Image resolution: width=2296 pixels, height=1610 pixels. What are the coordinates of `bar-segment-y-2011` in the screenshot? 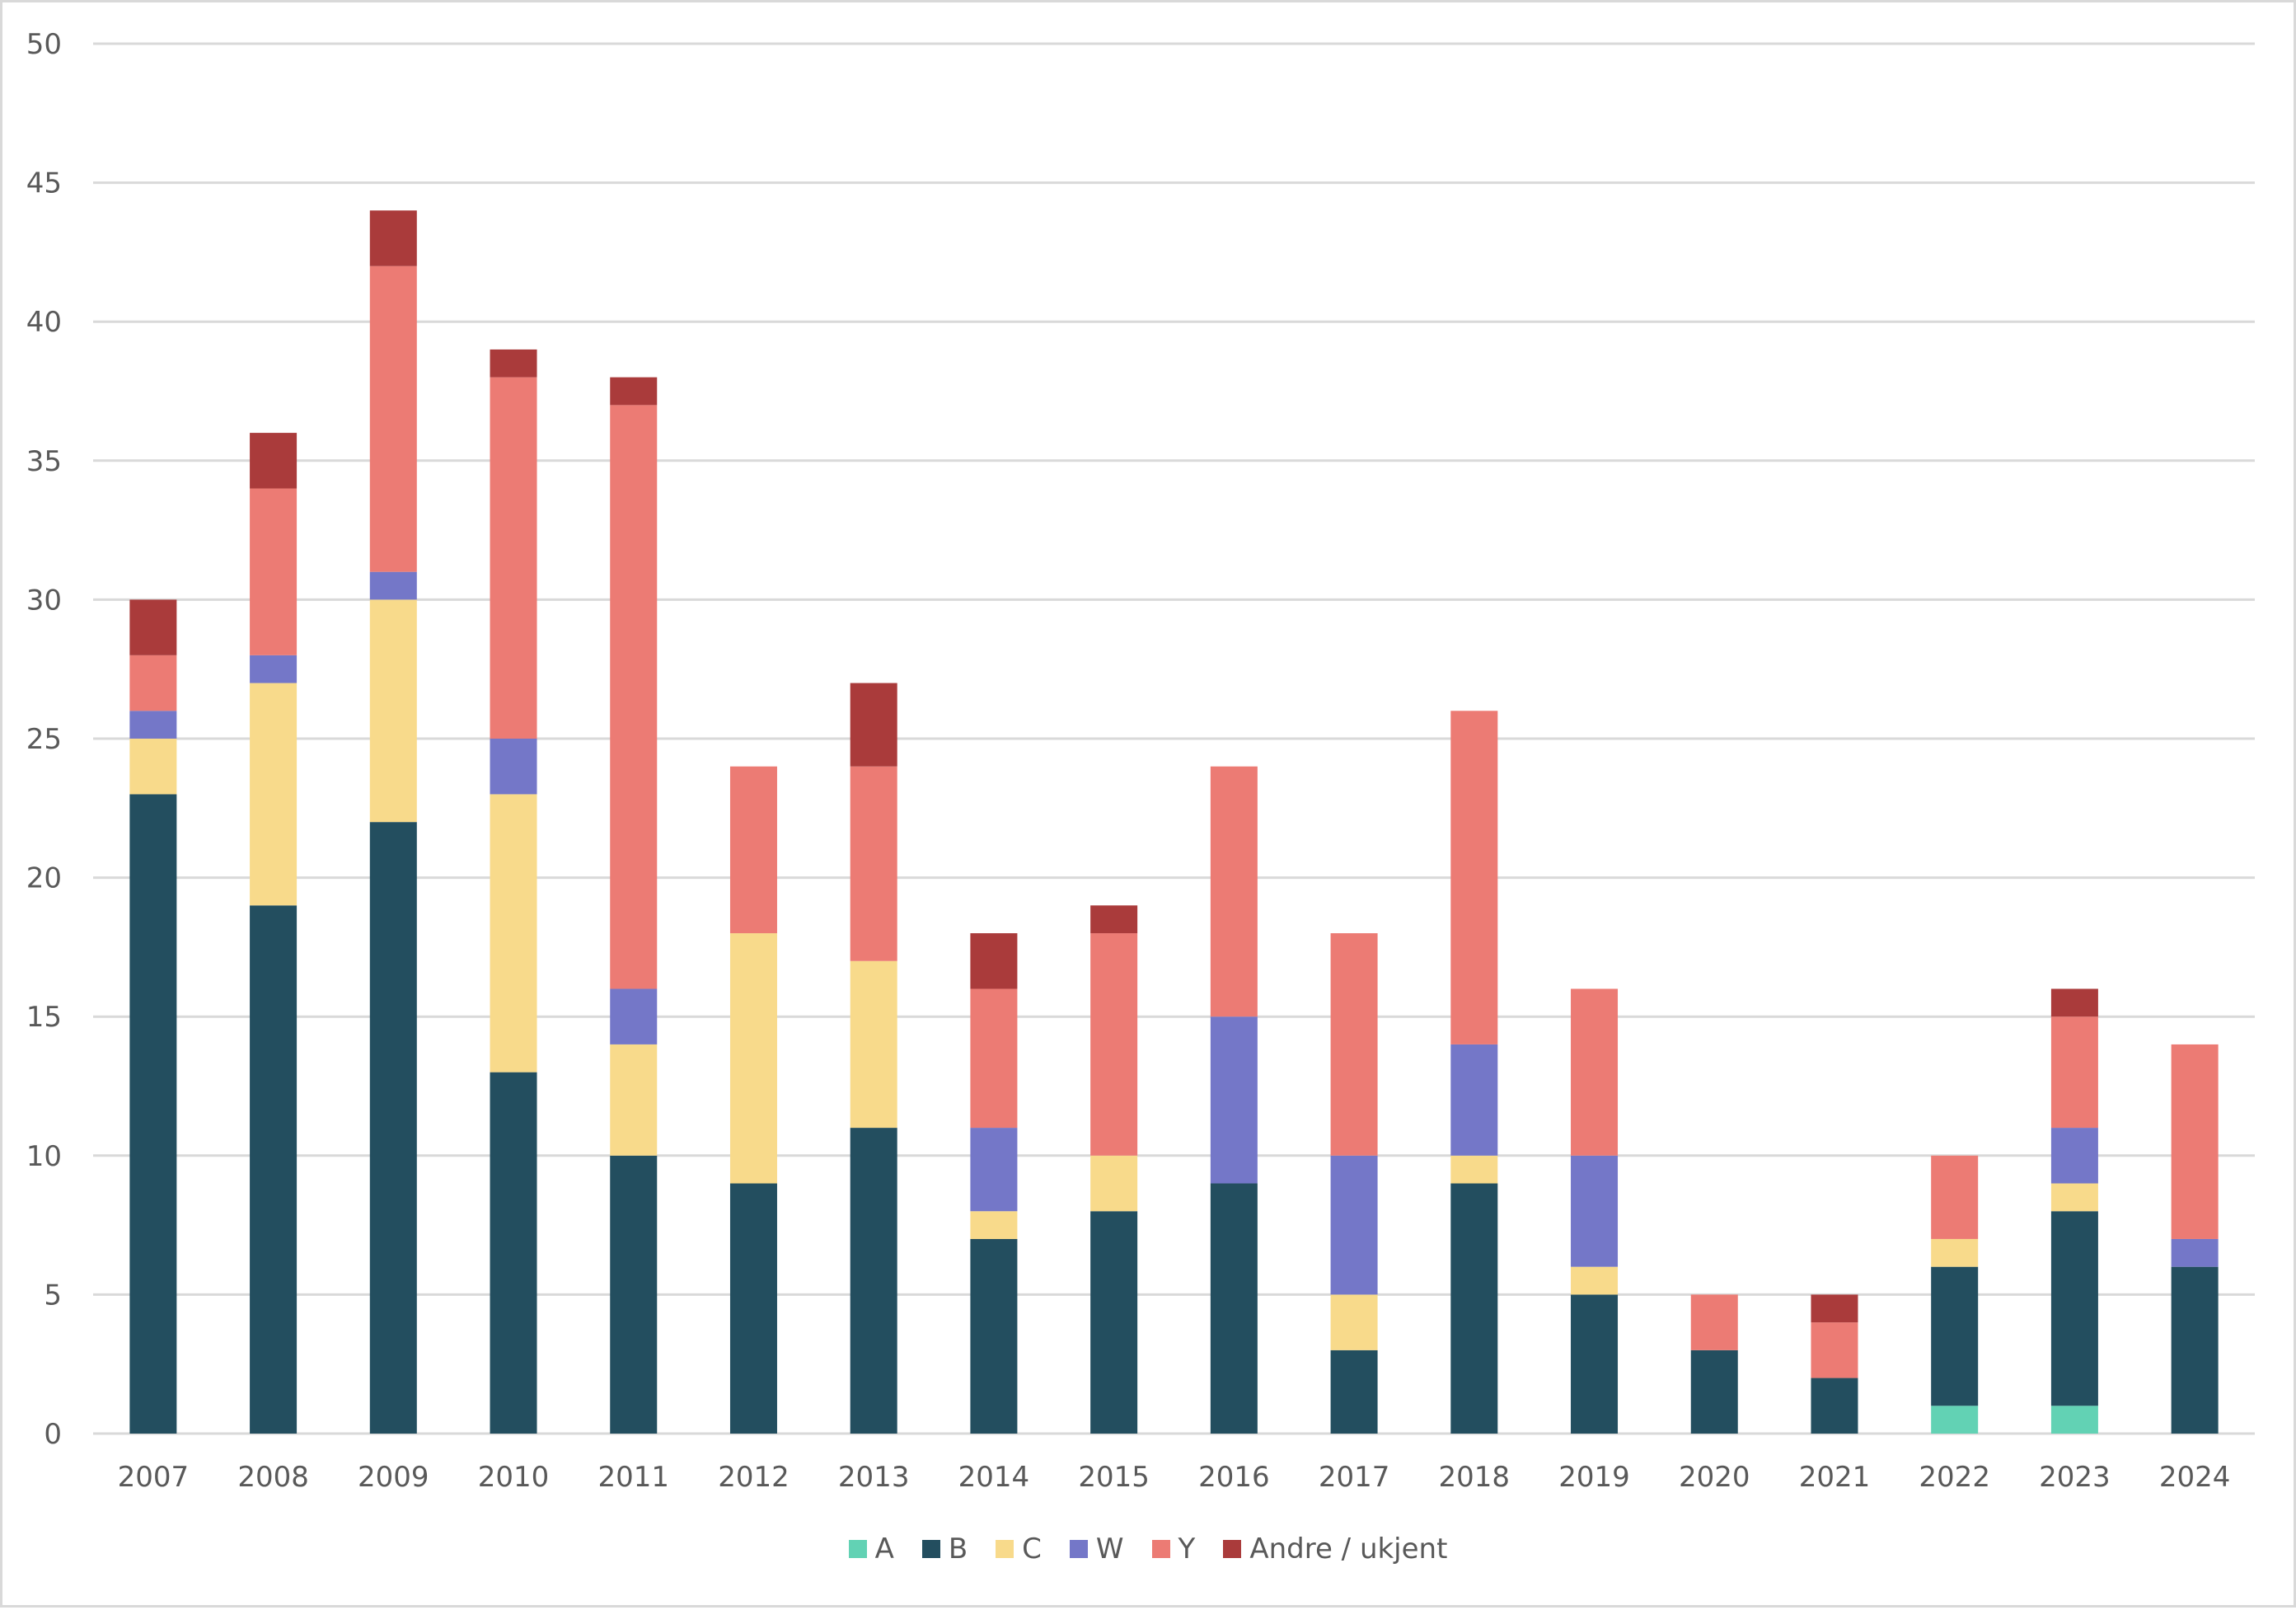 It's located at (634, 697).